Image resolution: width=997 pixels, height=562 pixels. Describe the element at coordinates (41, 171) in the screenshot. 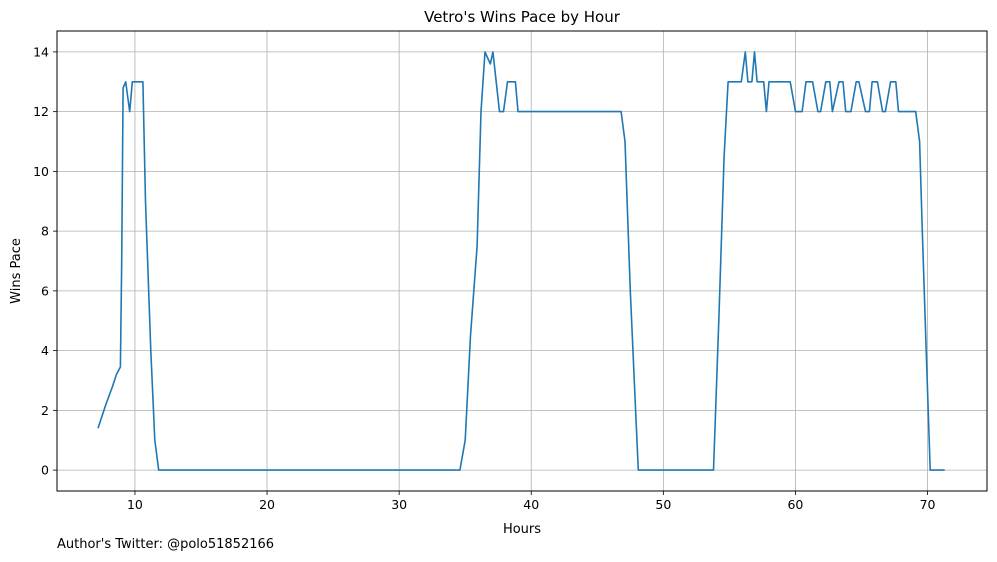

I see `y-tick-label: 10` at that location.